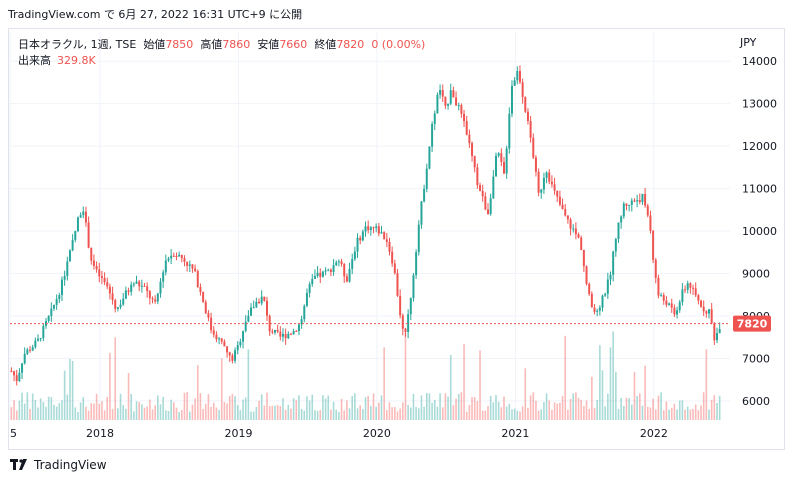  I want to click on y-tick-label: 6000, so click(756, 401).